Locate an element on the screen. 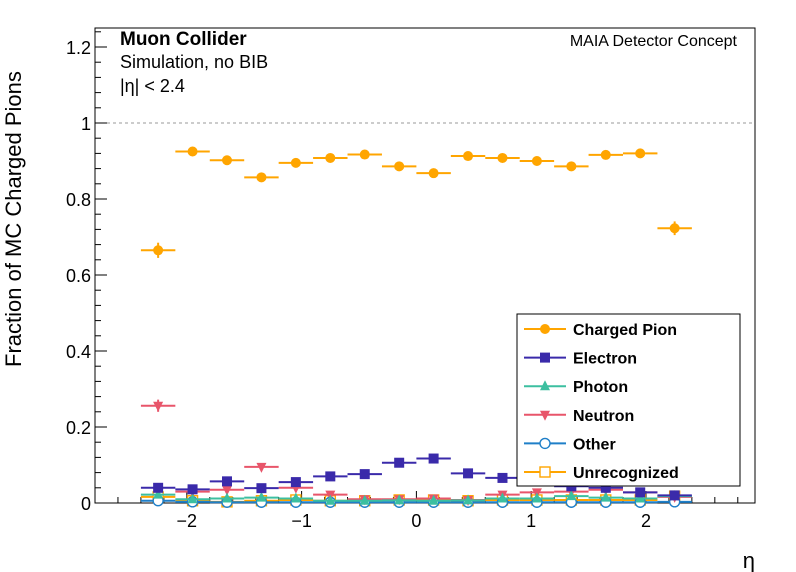 The height and width of the screenshot is (572, 796). legend-label: Electron is located at coordinates (605, 359).